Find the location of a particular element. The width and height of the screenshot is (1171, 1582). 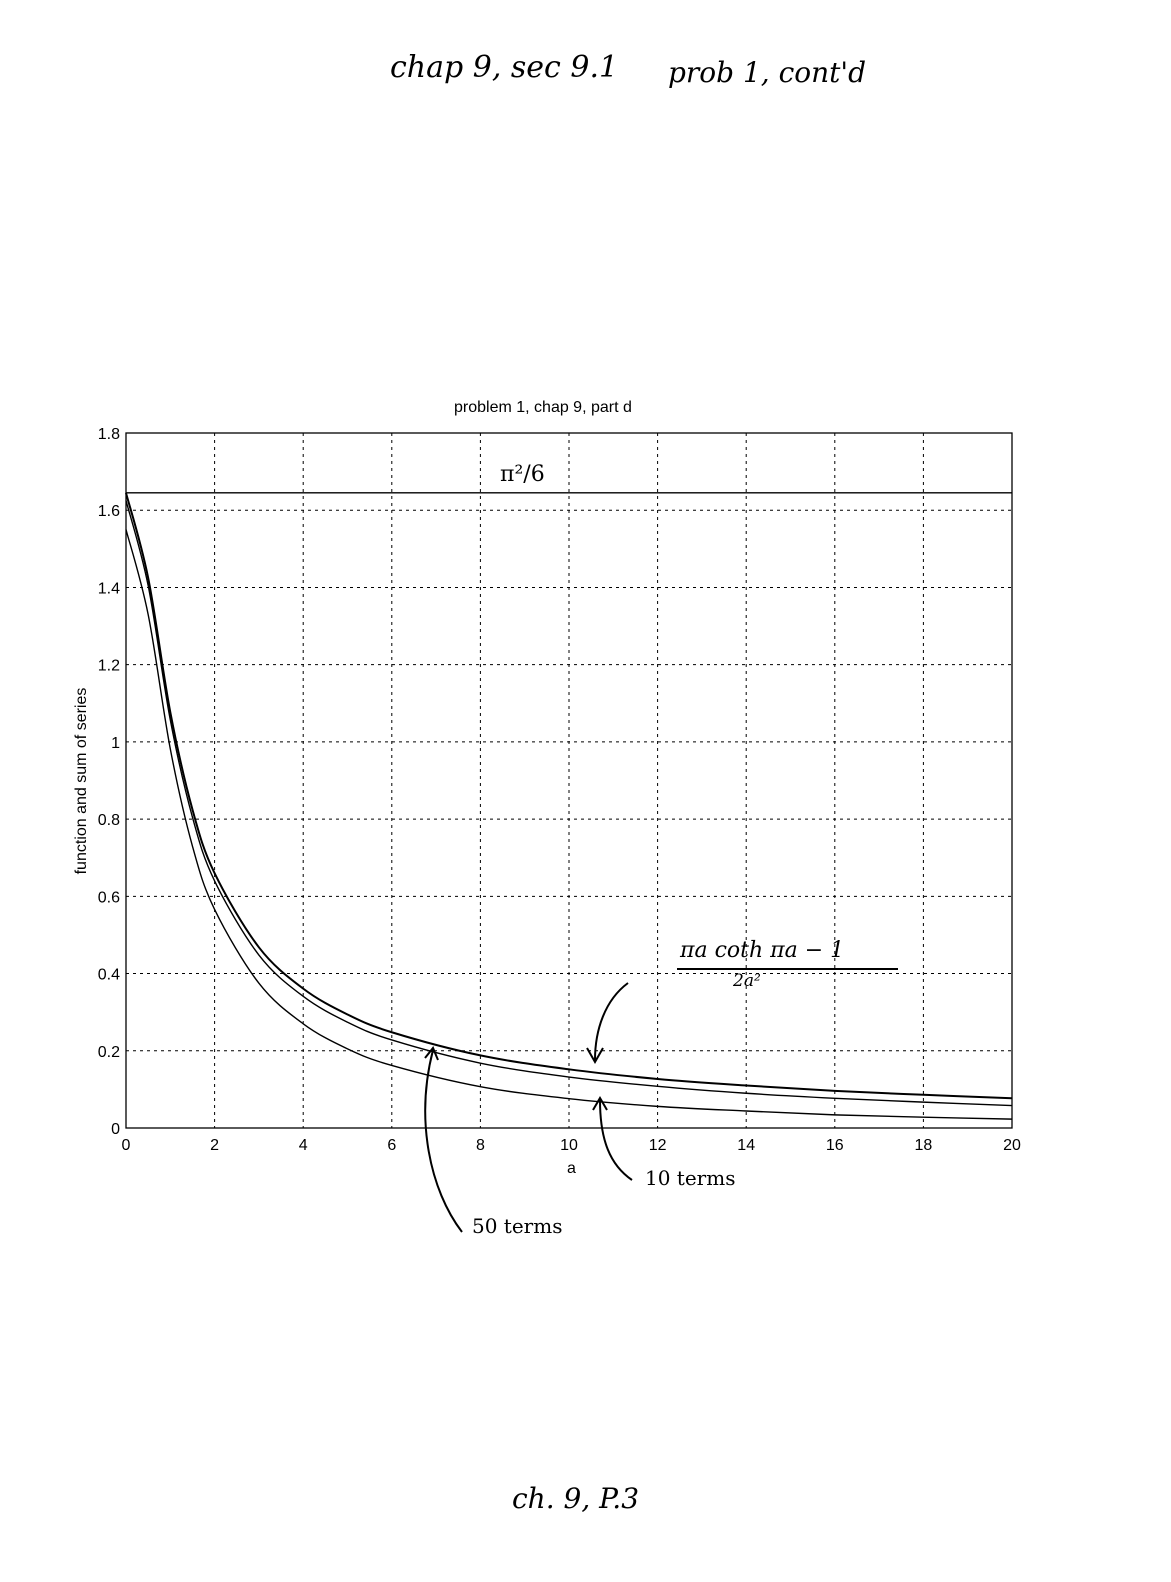

x-tick-label: 12 is located at coordinates (658, 1145).